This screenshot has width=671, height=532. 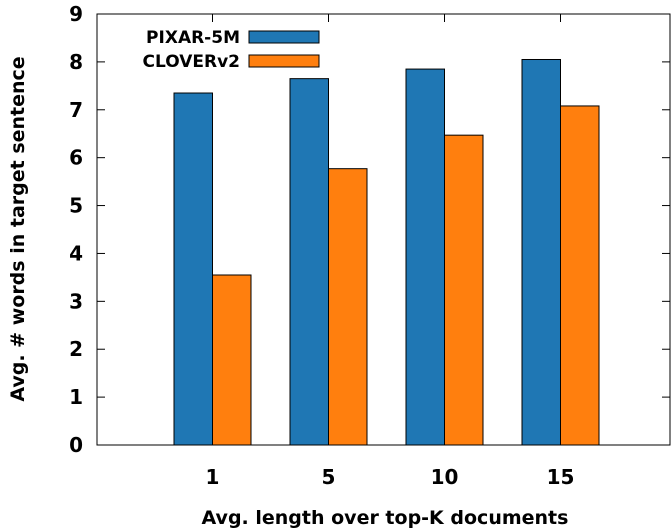 What do you see at coordinates (76, 229) in the screenshot?
I see `y-tick-labels: 0 1 2 3 4 5 6 7 8 9` at bounding box center [76, 229].